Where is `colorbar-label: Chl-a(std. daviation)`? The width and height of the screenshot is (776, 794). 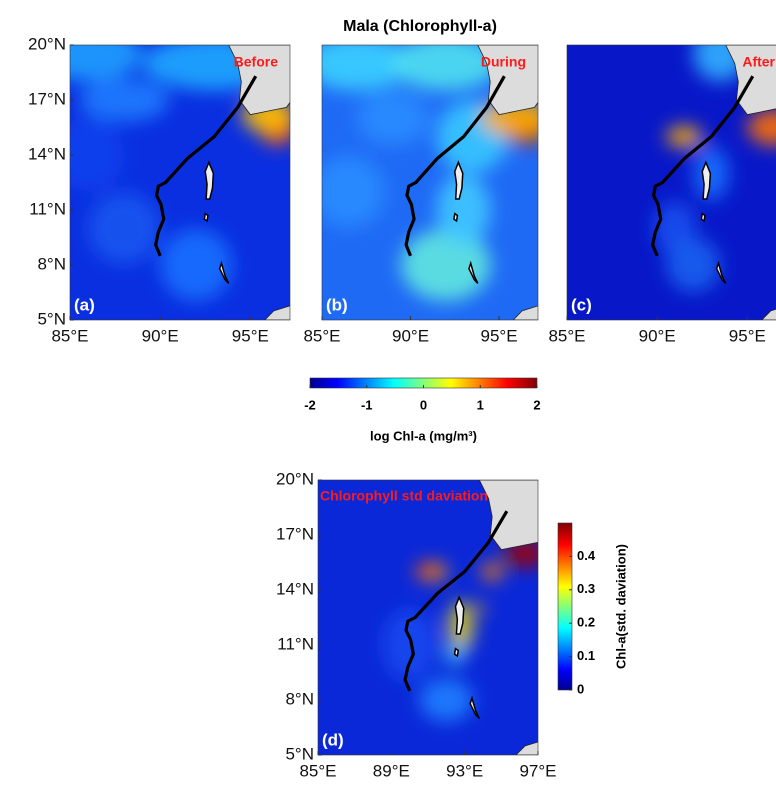 colorbar-label: Chl-a(std. daviation) is located at coordinates (620, 606).